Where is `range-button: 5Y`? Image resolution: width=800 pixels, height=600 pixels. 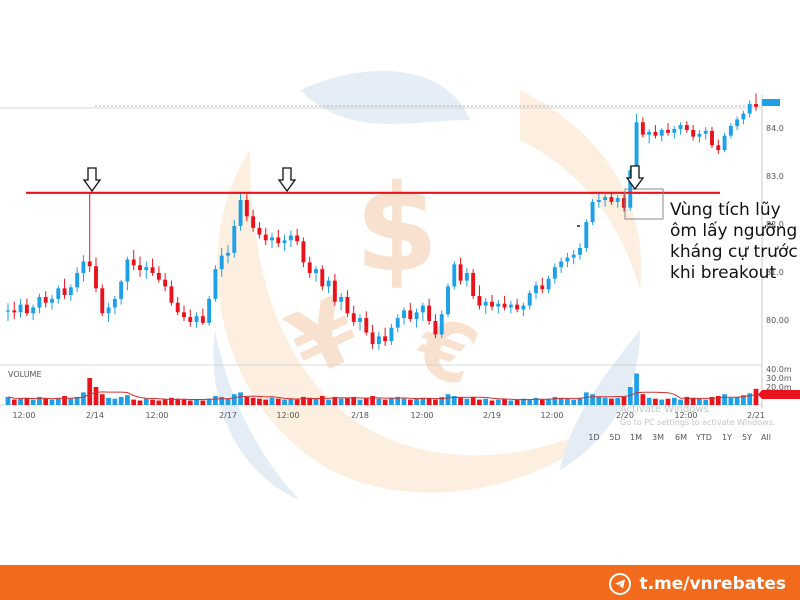 range-button: 5Y is located at coordinates (747, 437).